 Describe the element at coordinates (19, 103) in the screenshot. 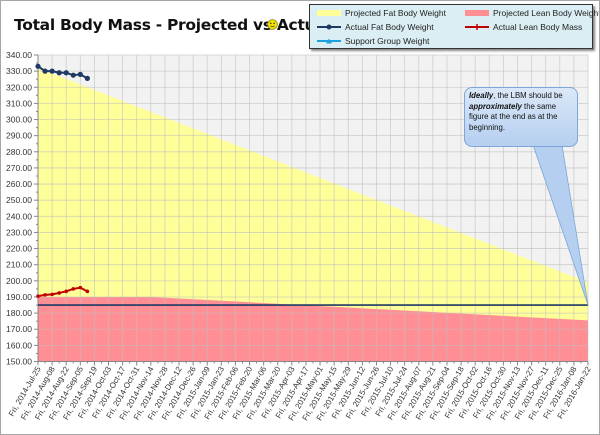

I see `y-tick-label: 310.00` at that location.